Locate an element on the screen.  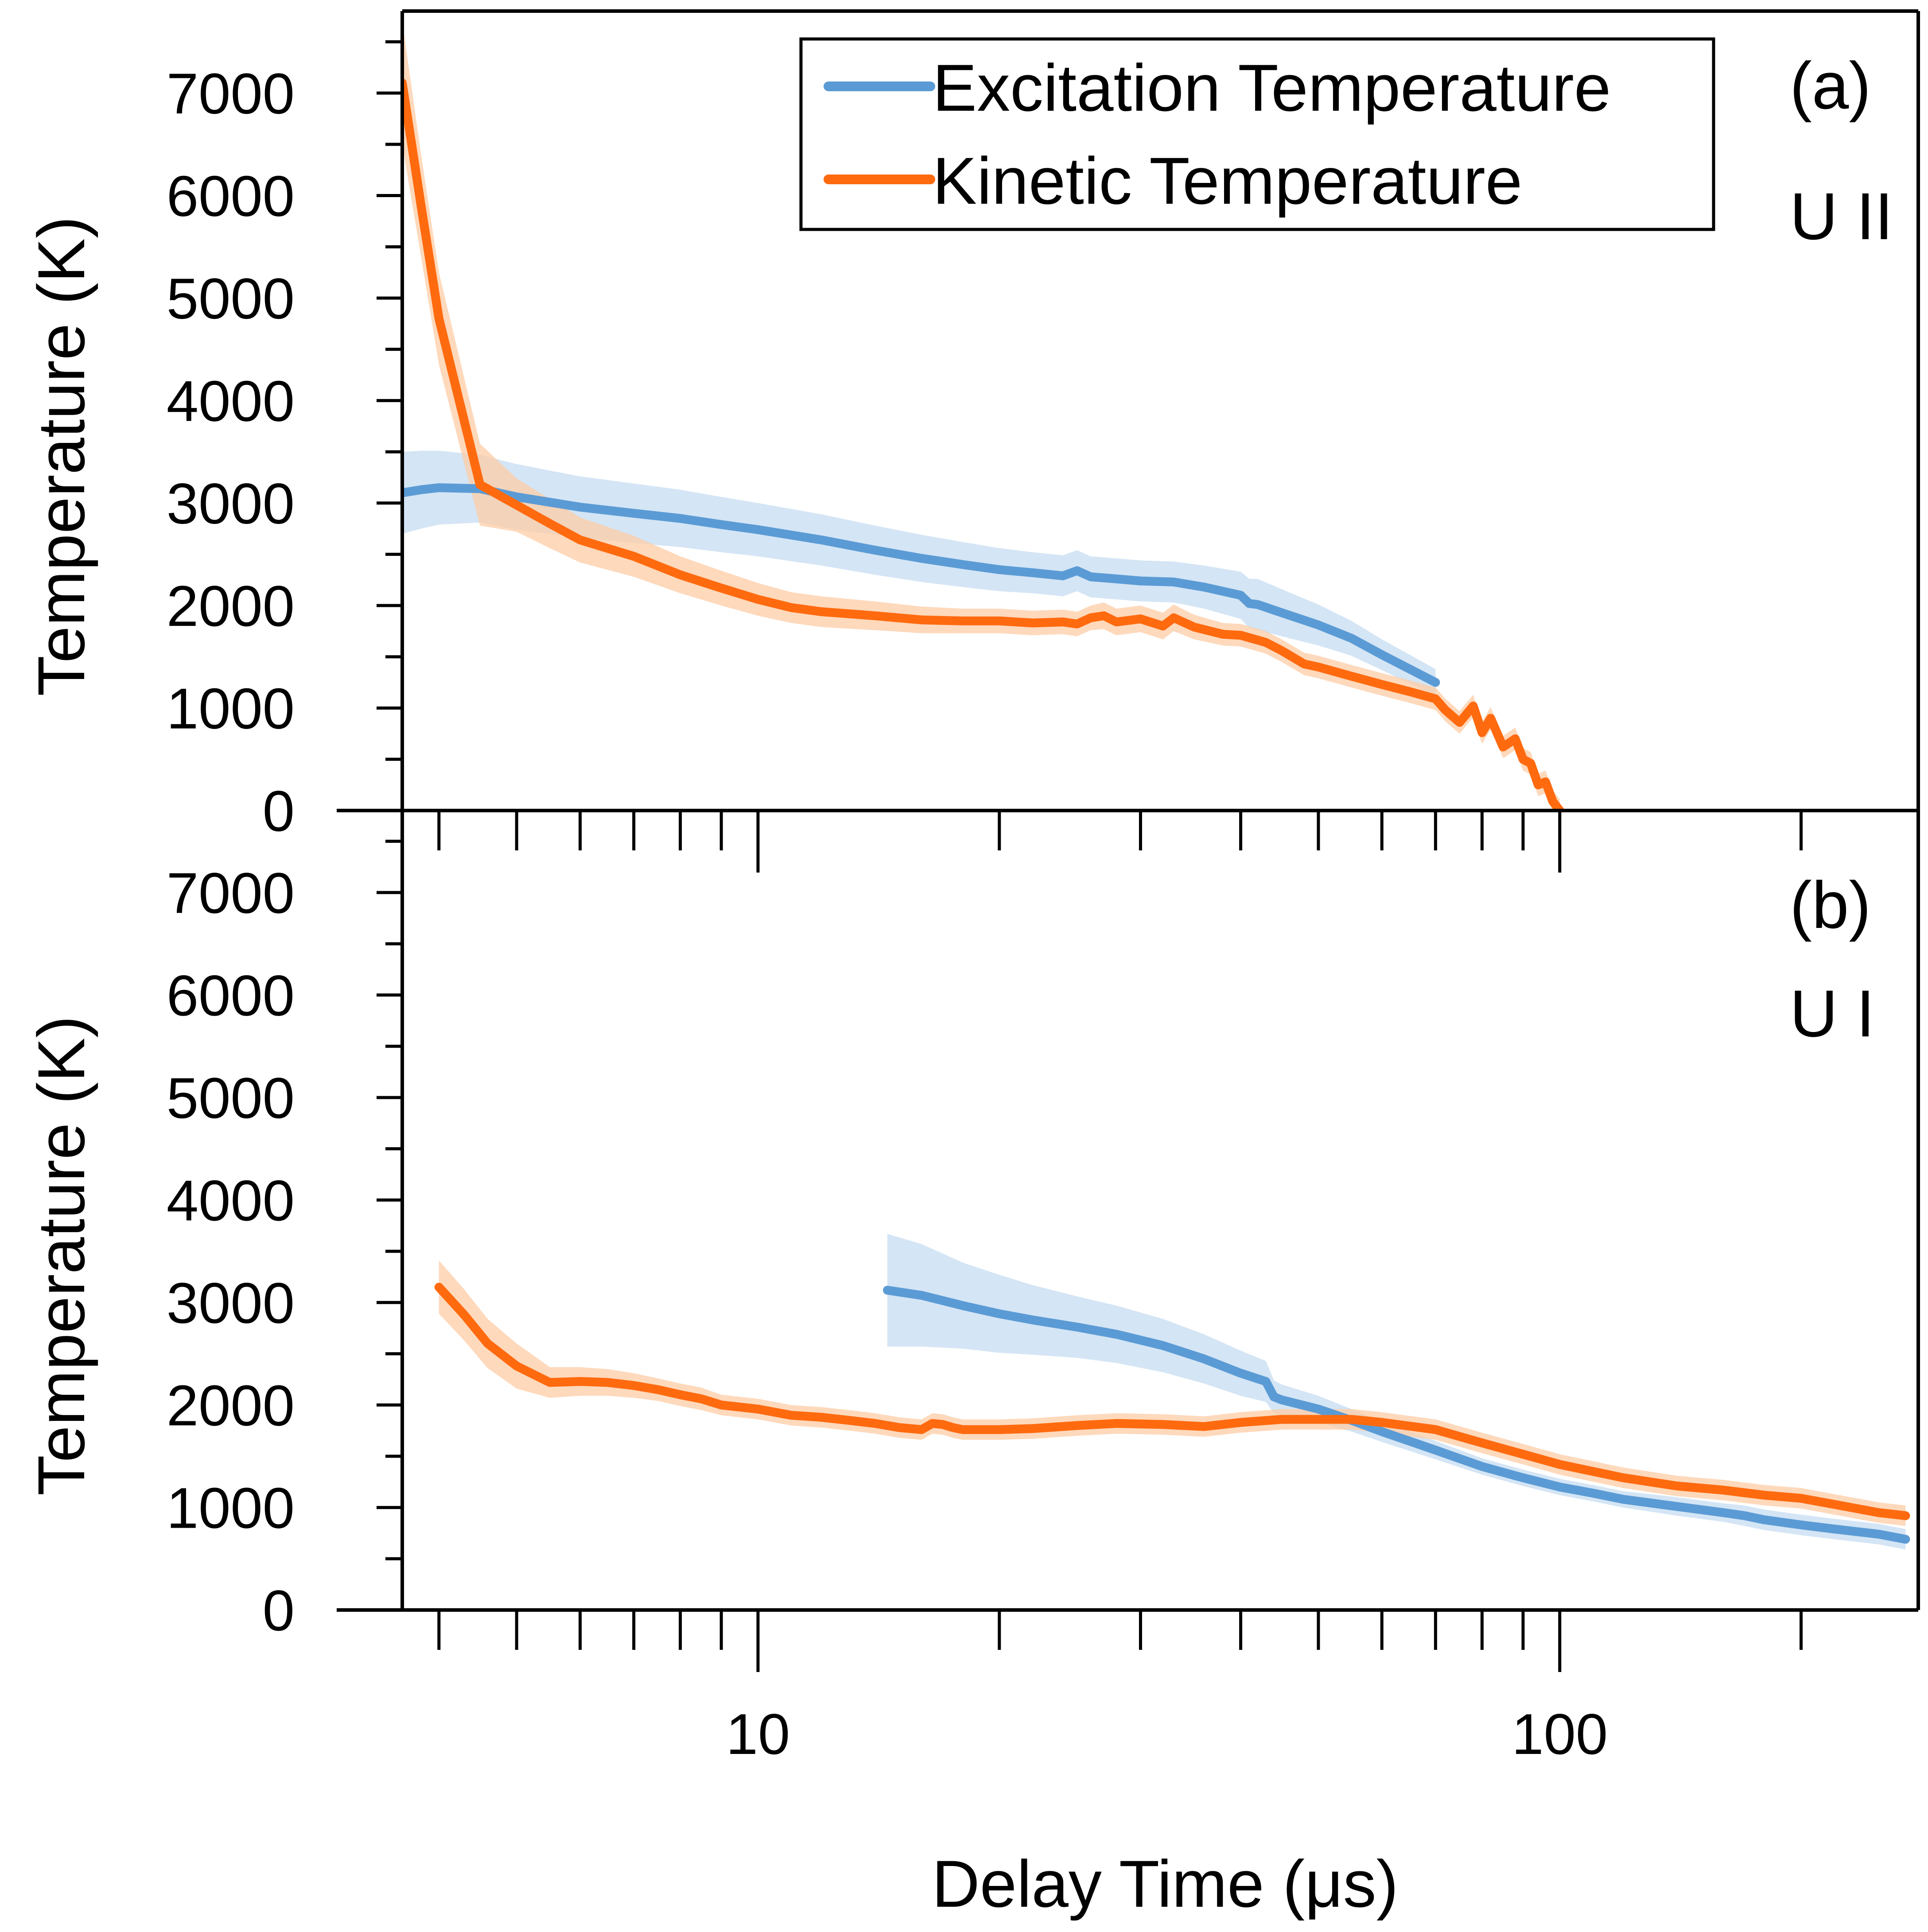
x-tick-label: 10 is located at coordinates (758, 1734).